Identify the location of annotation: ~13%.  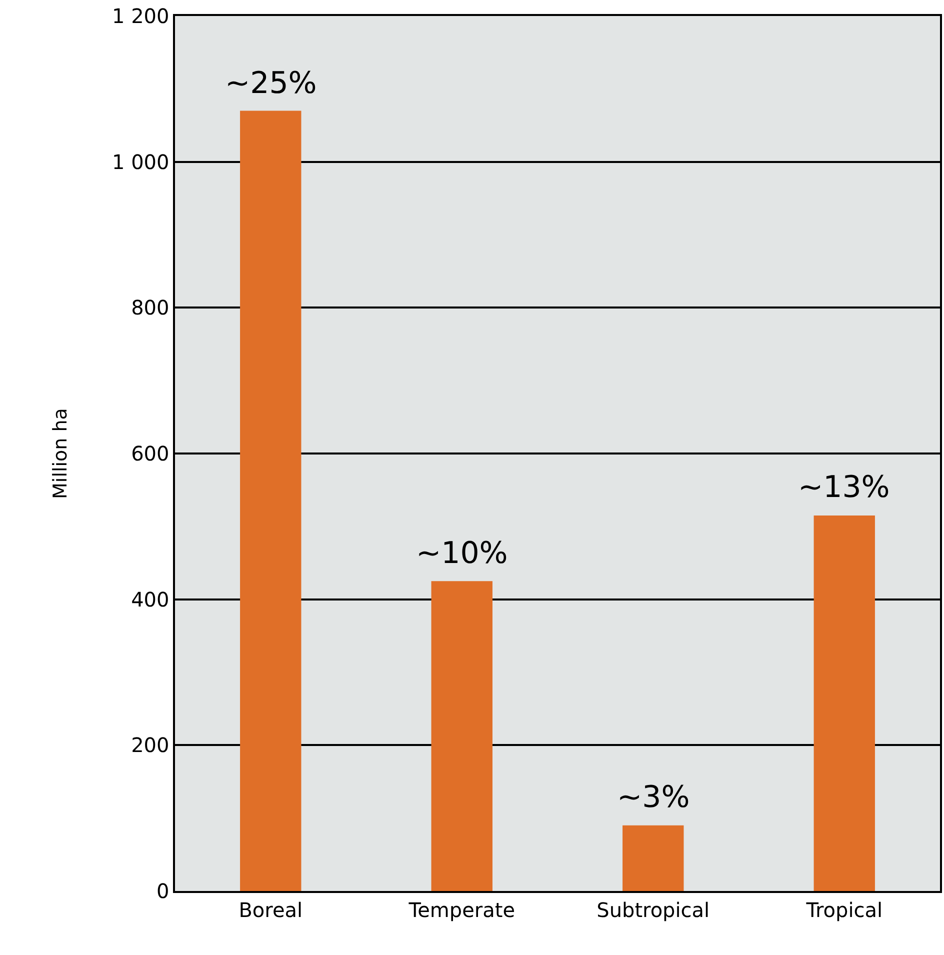
(844, 487).